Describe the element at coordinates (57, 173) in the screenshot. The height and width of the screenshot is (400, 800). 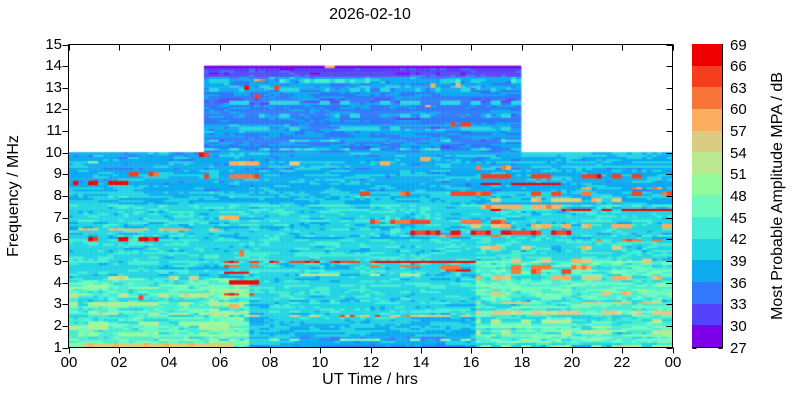
I see `y-tick-label: 9` at that location.